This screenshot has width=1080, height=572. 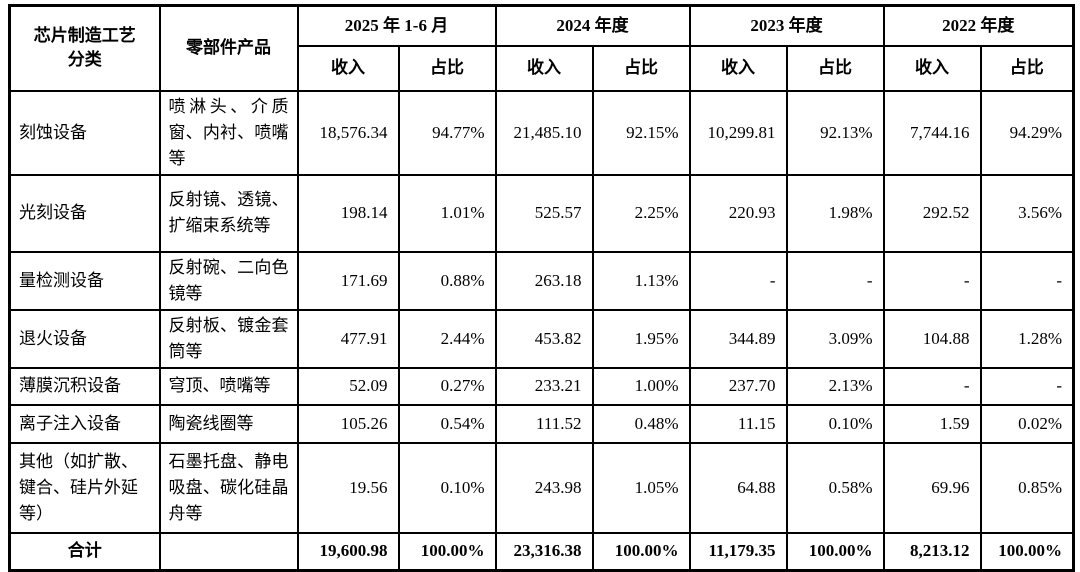 What do you see at coordinates (641, 386) in the screenshot?
I see `value-cell: 1.00%` at bounding box center [641, 386].